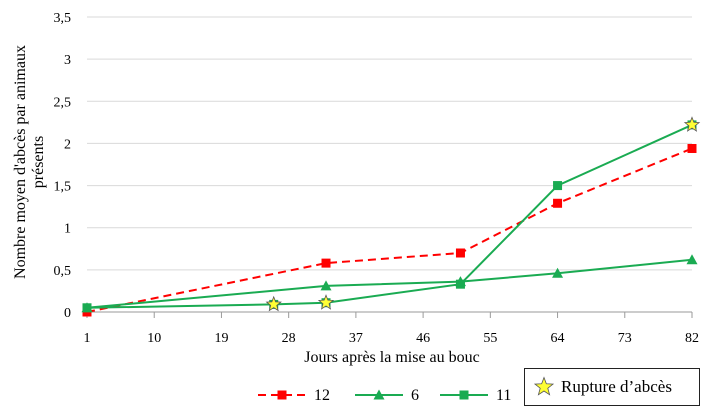 The width and height of the screenshot is (710, 420). Describe the element at coordinates (391, 329) in the screenshot. I see `x-tick-labels: 1 10 19 28 37 46 55 64 73 82` at that location.